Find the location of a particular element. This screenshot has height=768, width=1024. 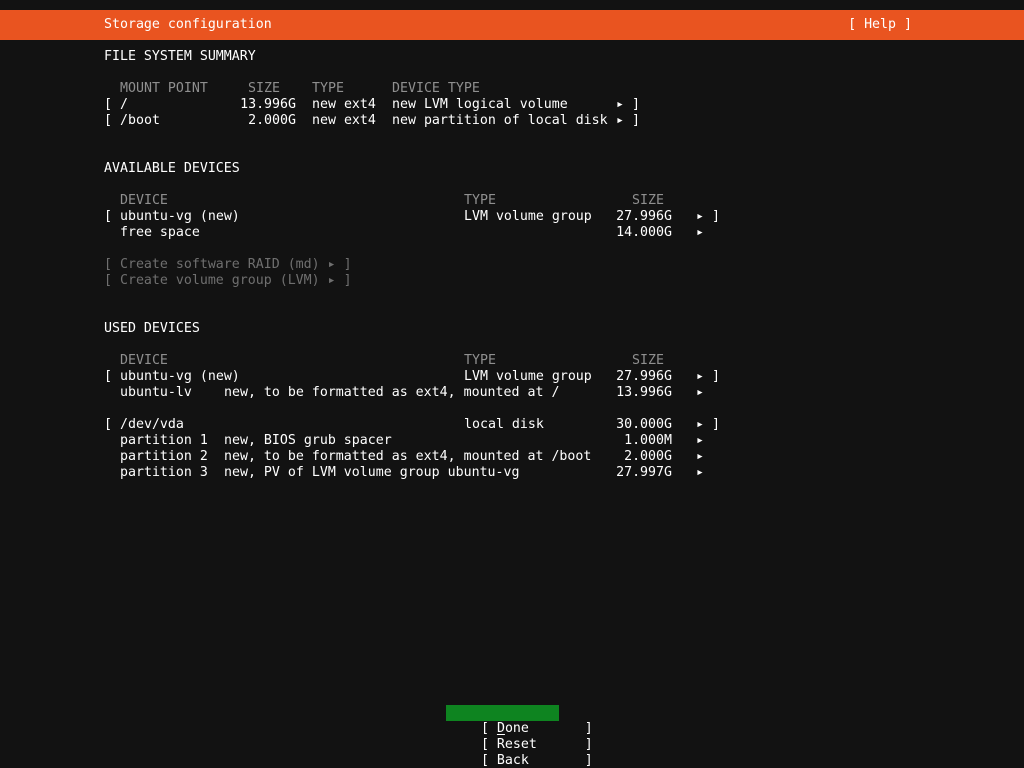

fs-summary-header-row: MOUNT POINT SIZE TYPE DEVICE TYPE is located at coordinates (564, 89).